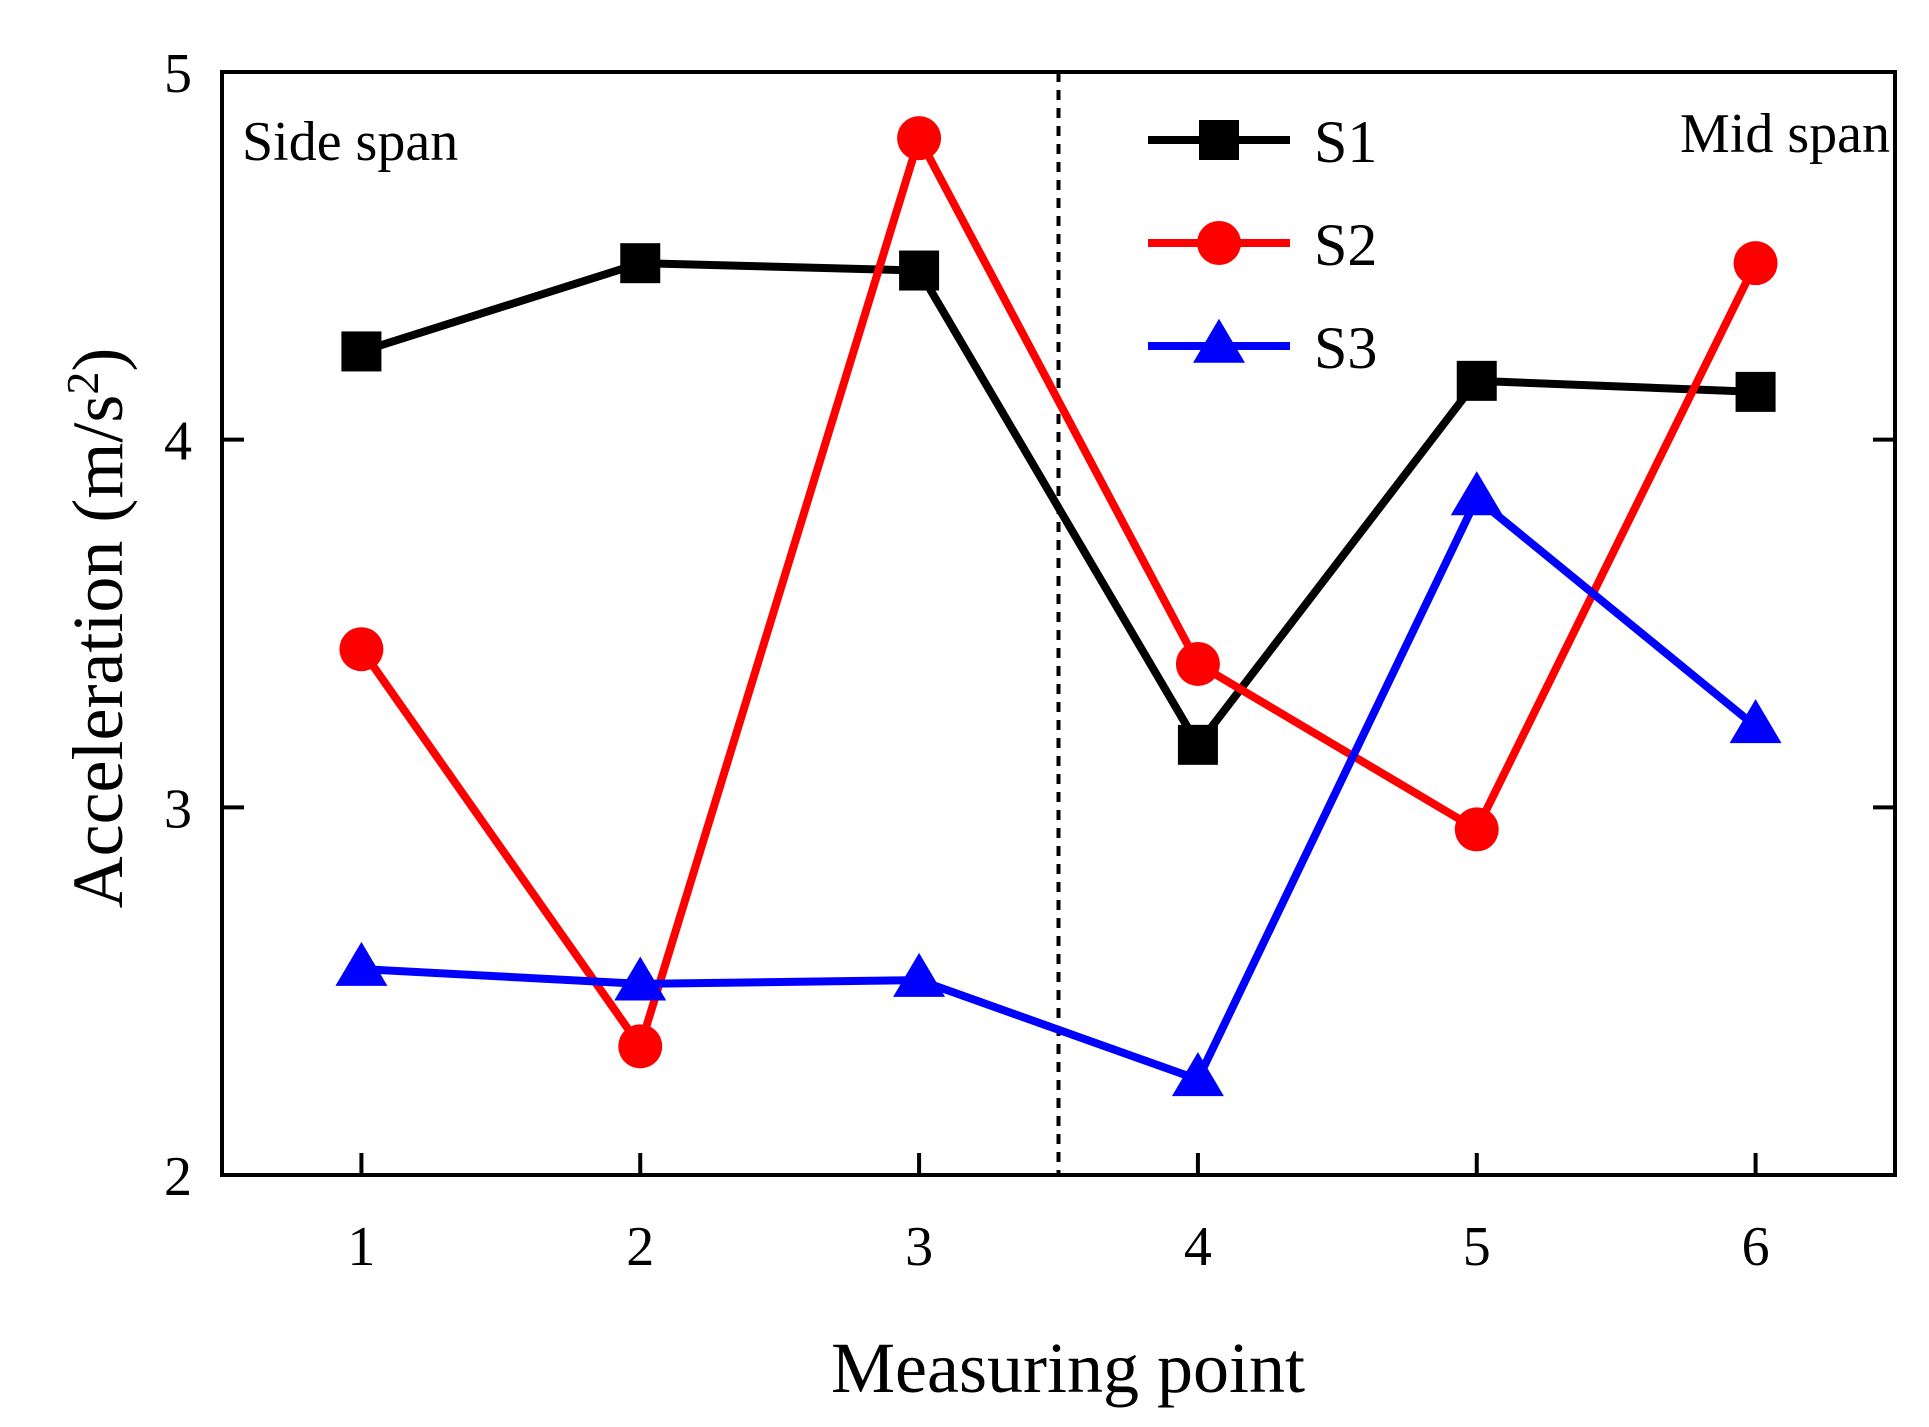  I want to click on y-tick-label: 5, so click(178, 74).